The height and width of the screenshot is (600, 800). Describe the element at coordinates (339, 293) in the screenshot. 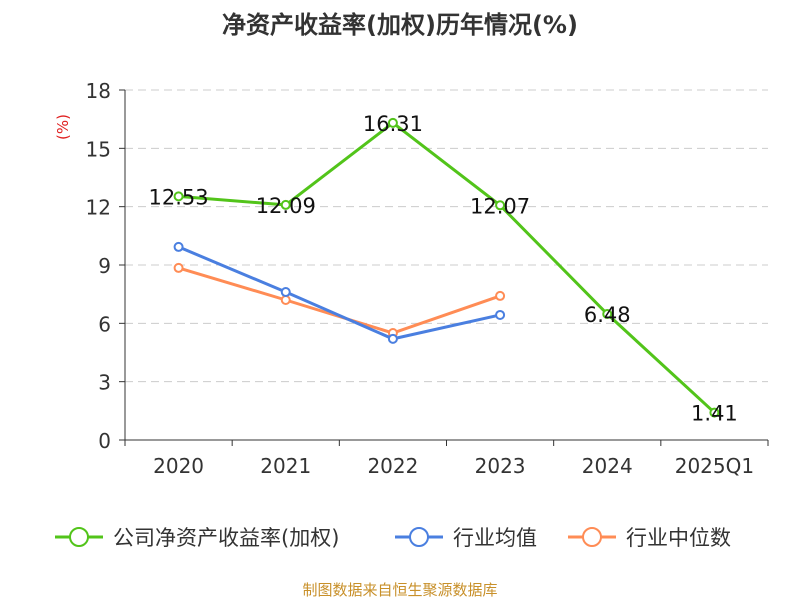

I see `series-line` at that location.